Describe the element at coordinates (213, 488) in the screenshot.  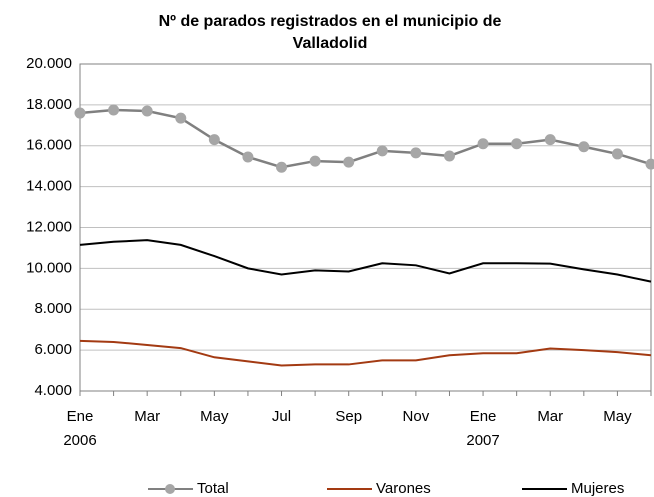
I see `legend-label: Total` at that location.